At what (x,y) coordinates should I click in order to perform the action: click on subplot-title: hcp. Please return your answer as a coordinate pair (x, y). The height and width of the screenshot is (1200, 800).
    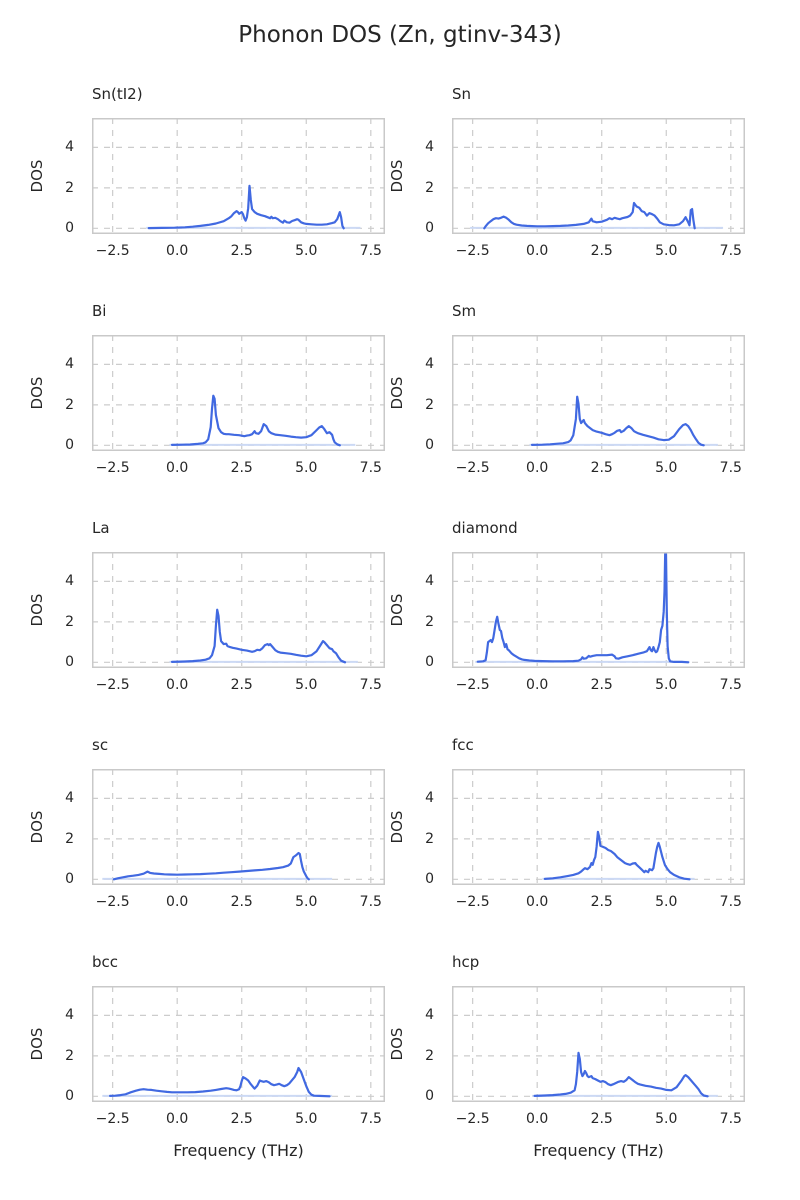
    Looking at the image, I should click on (466, 962).